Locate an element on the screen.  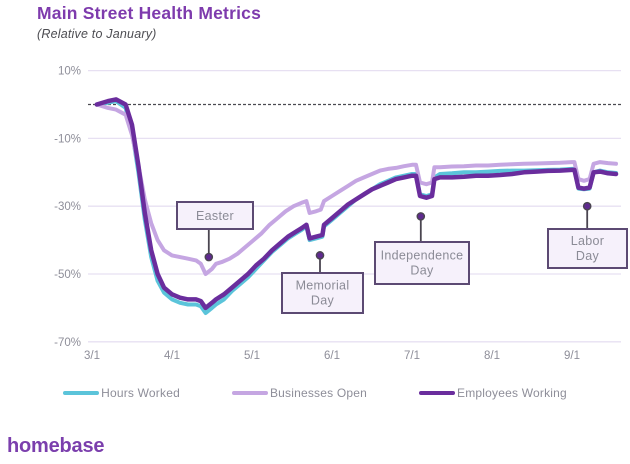
page-title: Main Street Health Metrics is located at coordinates (149, 13).